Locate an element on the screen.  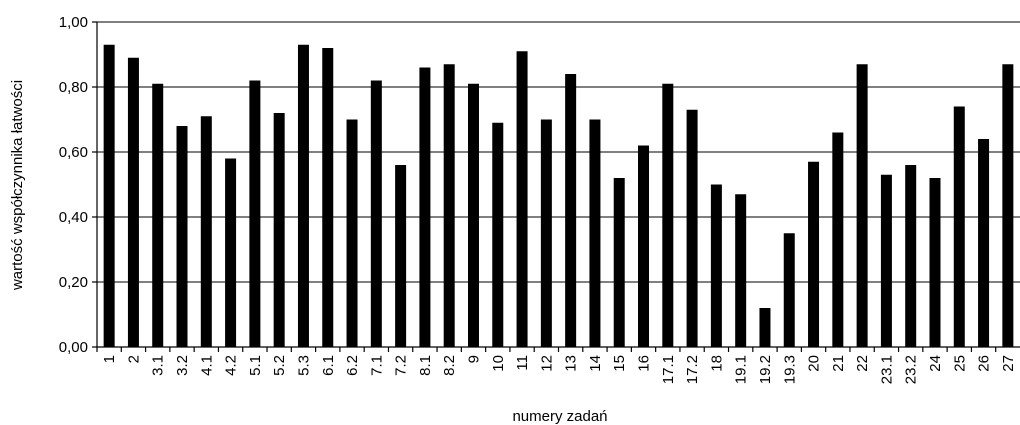
x-tick-label: 14 is located at coordinates (595, 363).